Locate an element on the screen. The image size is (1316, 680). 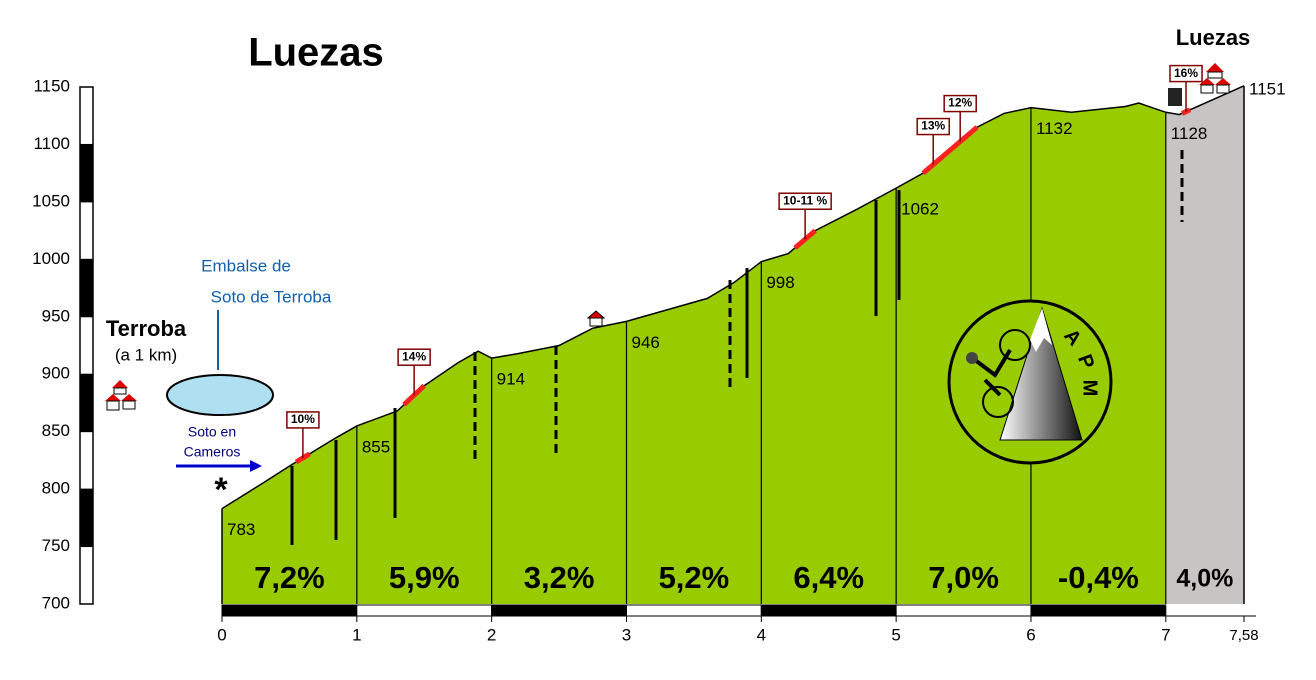
y-tick-label: 850 is located at coordinates (56, 430).